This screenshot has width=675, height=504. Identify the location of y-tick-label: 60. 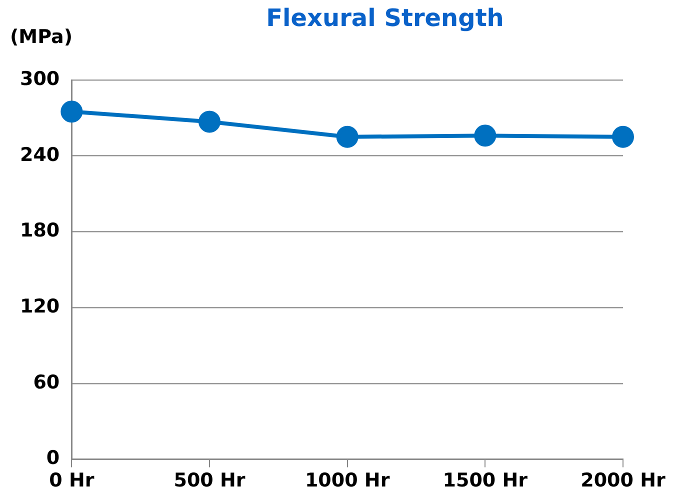
(46, 382).